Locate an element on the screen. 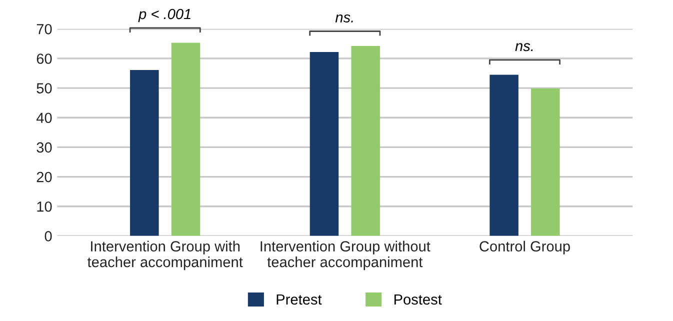 The width and height of the screenshot is (673, 321). legend-label: Postest is located at coordinates (418, 299).